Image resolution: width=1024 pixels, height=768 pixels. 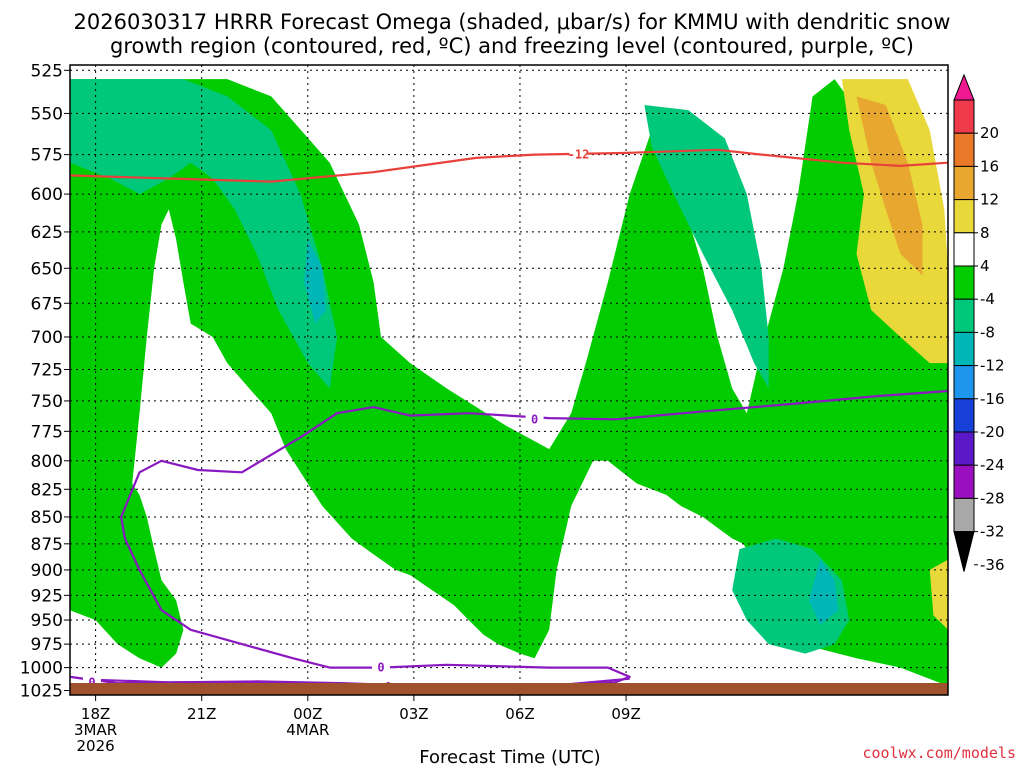 What do you see at coordinates (201, 714) in the screenshot?
I see `x-tick-label-3-0: 21Z` at bounding box center [201, 714].